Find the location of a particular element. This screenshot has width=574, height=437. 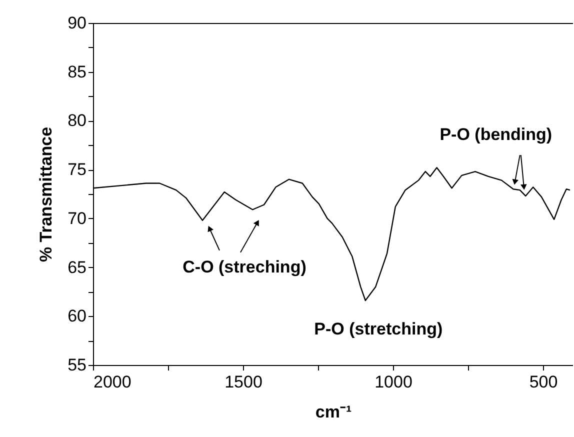

y-tick-label: 60 is located at coordinates (77, 316).